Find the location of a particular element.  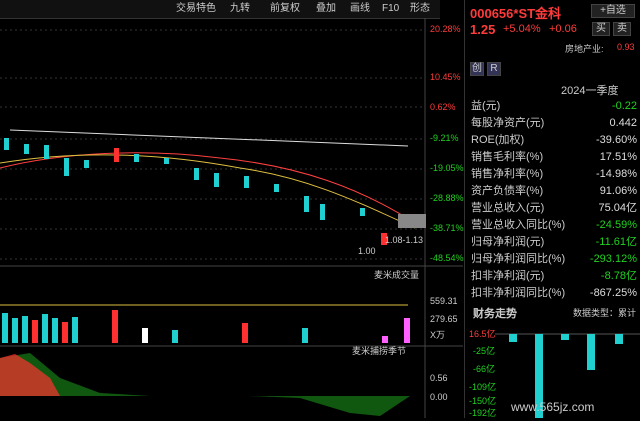

fin-row: 销售毛利率(%) 17.51% is located at coordinates (554, 157).